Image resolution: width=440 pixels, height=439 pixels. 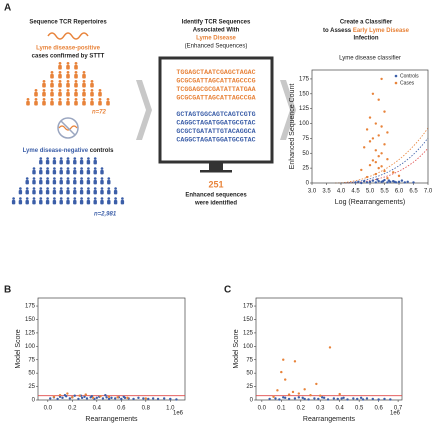 What do you see at coordinates (329, 419) in the screenshot?
I see `x-axis-label: Rearrangements` at bounding box center [329, 419].